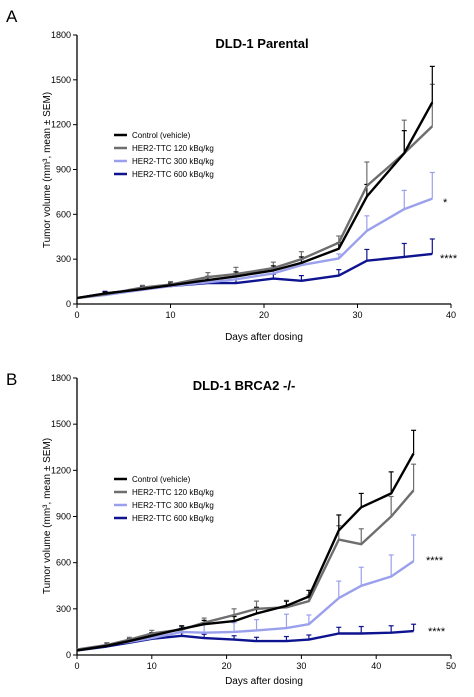  What do you see at coordinates (264, 337) in the screenshot?
I see `panel-a-x-axis-label: Days after dosing` at bounding box center [264, 337].